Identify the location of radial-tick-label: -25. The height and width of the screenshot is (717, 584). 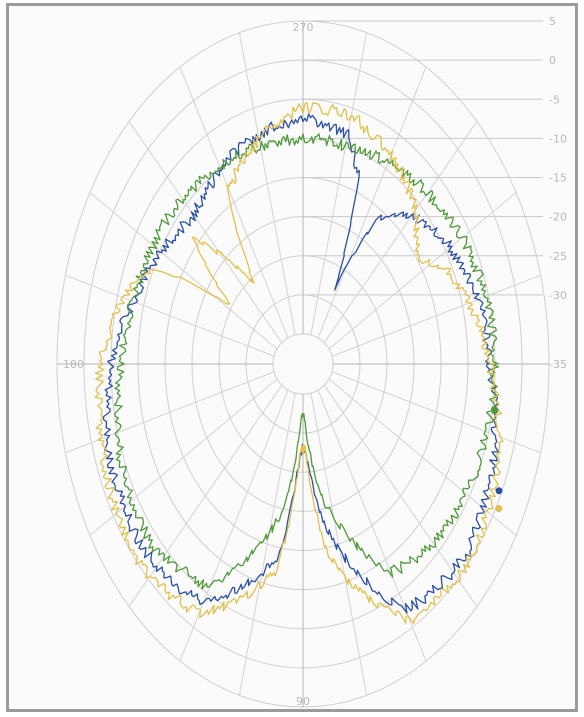
(558, 256).